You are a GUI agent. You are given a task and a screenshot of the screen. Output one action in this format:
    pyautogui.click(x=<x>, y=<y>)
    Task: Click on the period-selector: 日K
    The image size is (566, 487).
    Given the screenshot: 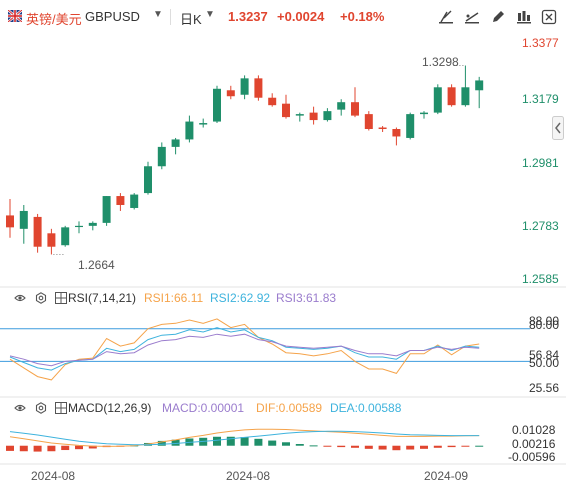 What is the action you would take?
    pyautogui.click(x=191, y=19)
    